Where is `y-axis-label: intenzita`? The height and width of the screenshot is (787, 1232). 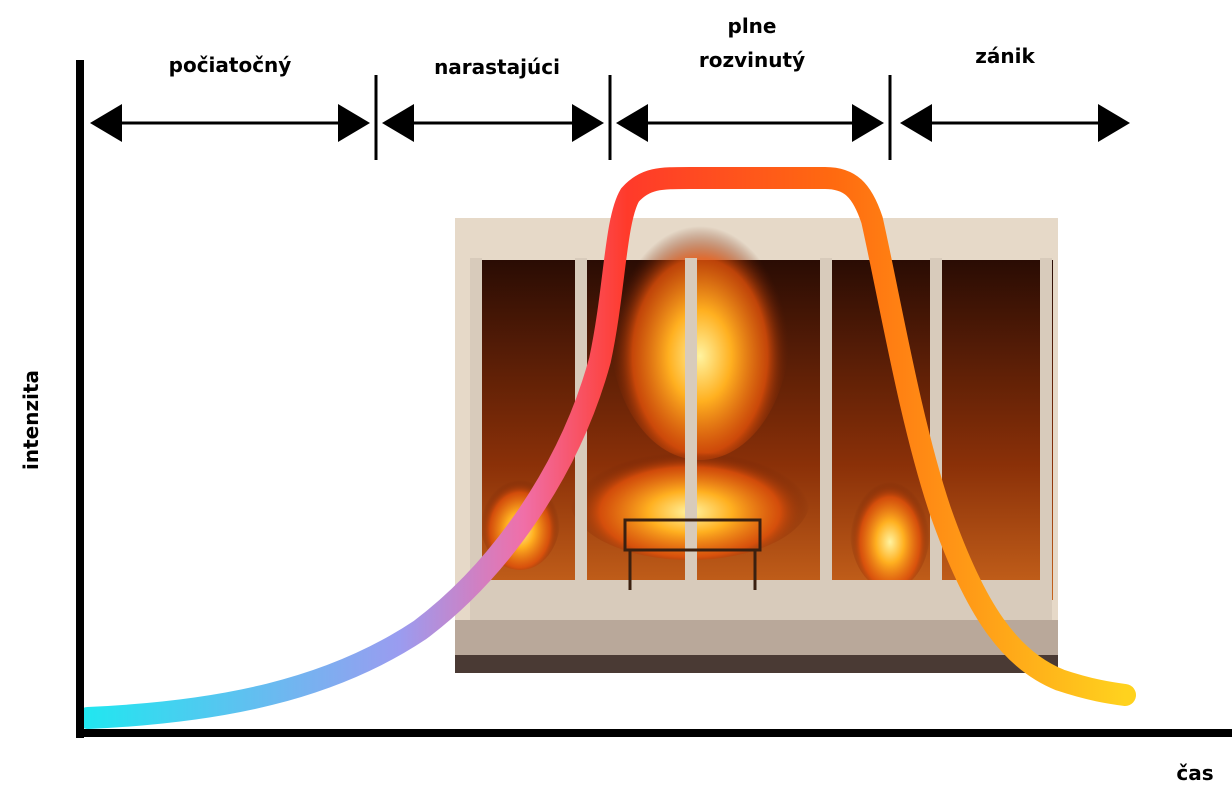 y-axis-label: intenzita is located at coordinates (31, 420).